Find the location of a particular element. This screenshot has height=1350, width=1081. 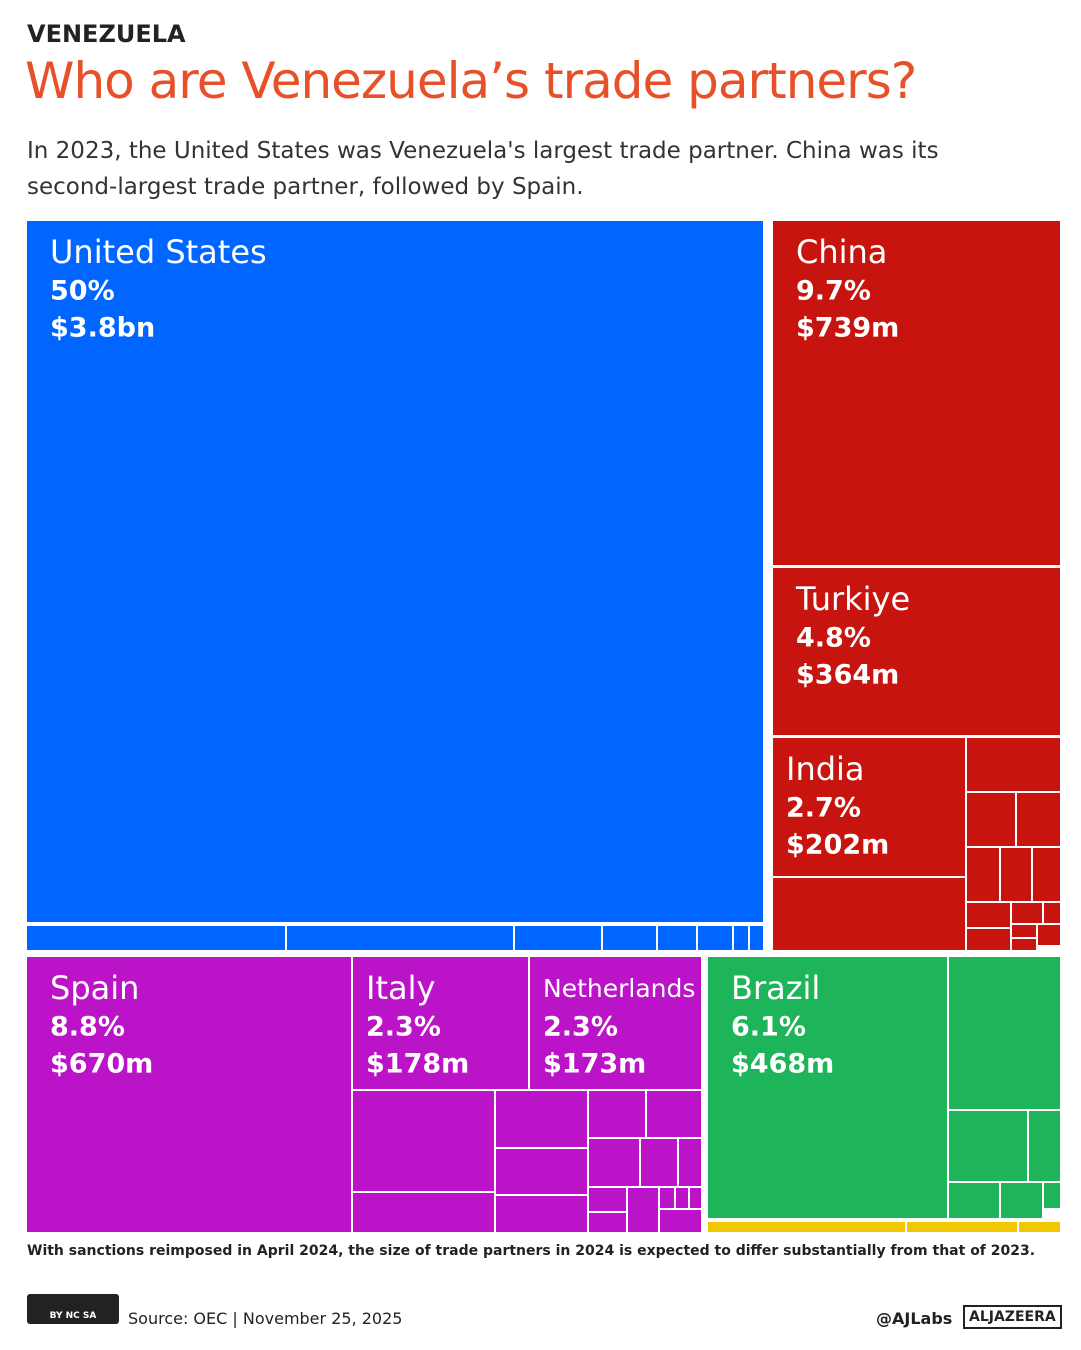

tile-value: $3.8bn is located at coordinates (102, 328).